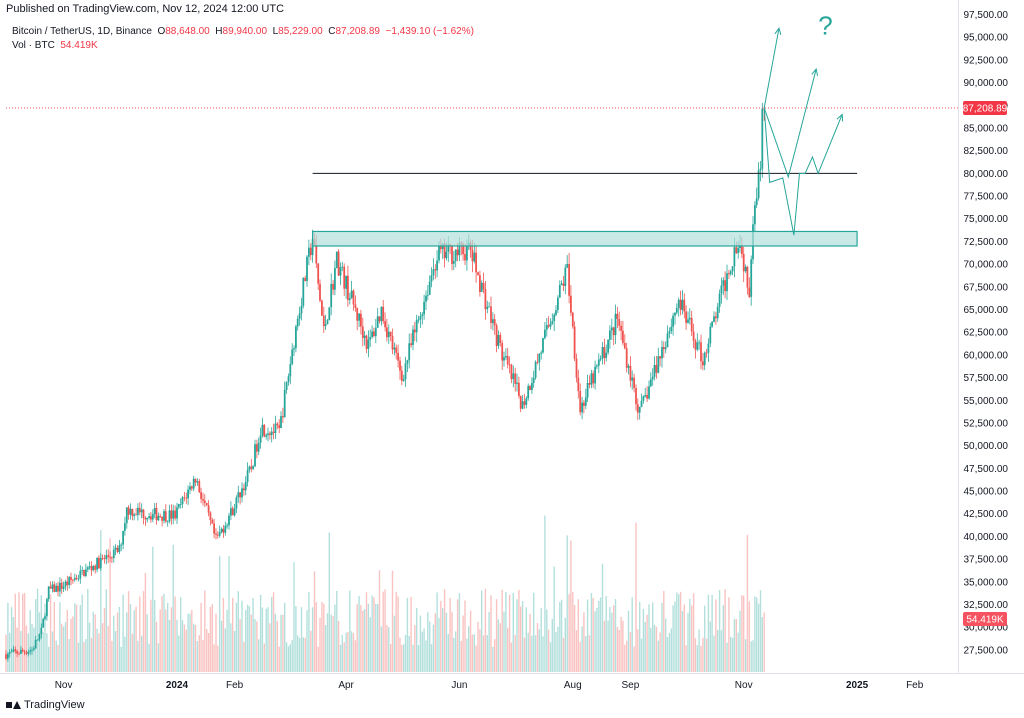 The height and width of the screenshot is (718, 1024). What do you see at coordinates (986, 605) in the screenshot?
I see `price-tick-label: 32,500.00` at bounding box center [986, 605].